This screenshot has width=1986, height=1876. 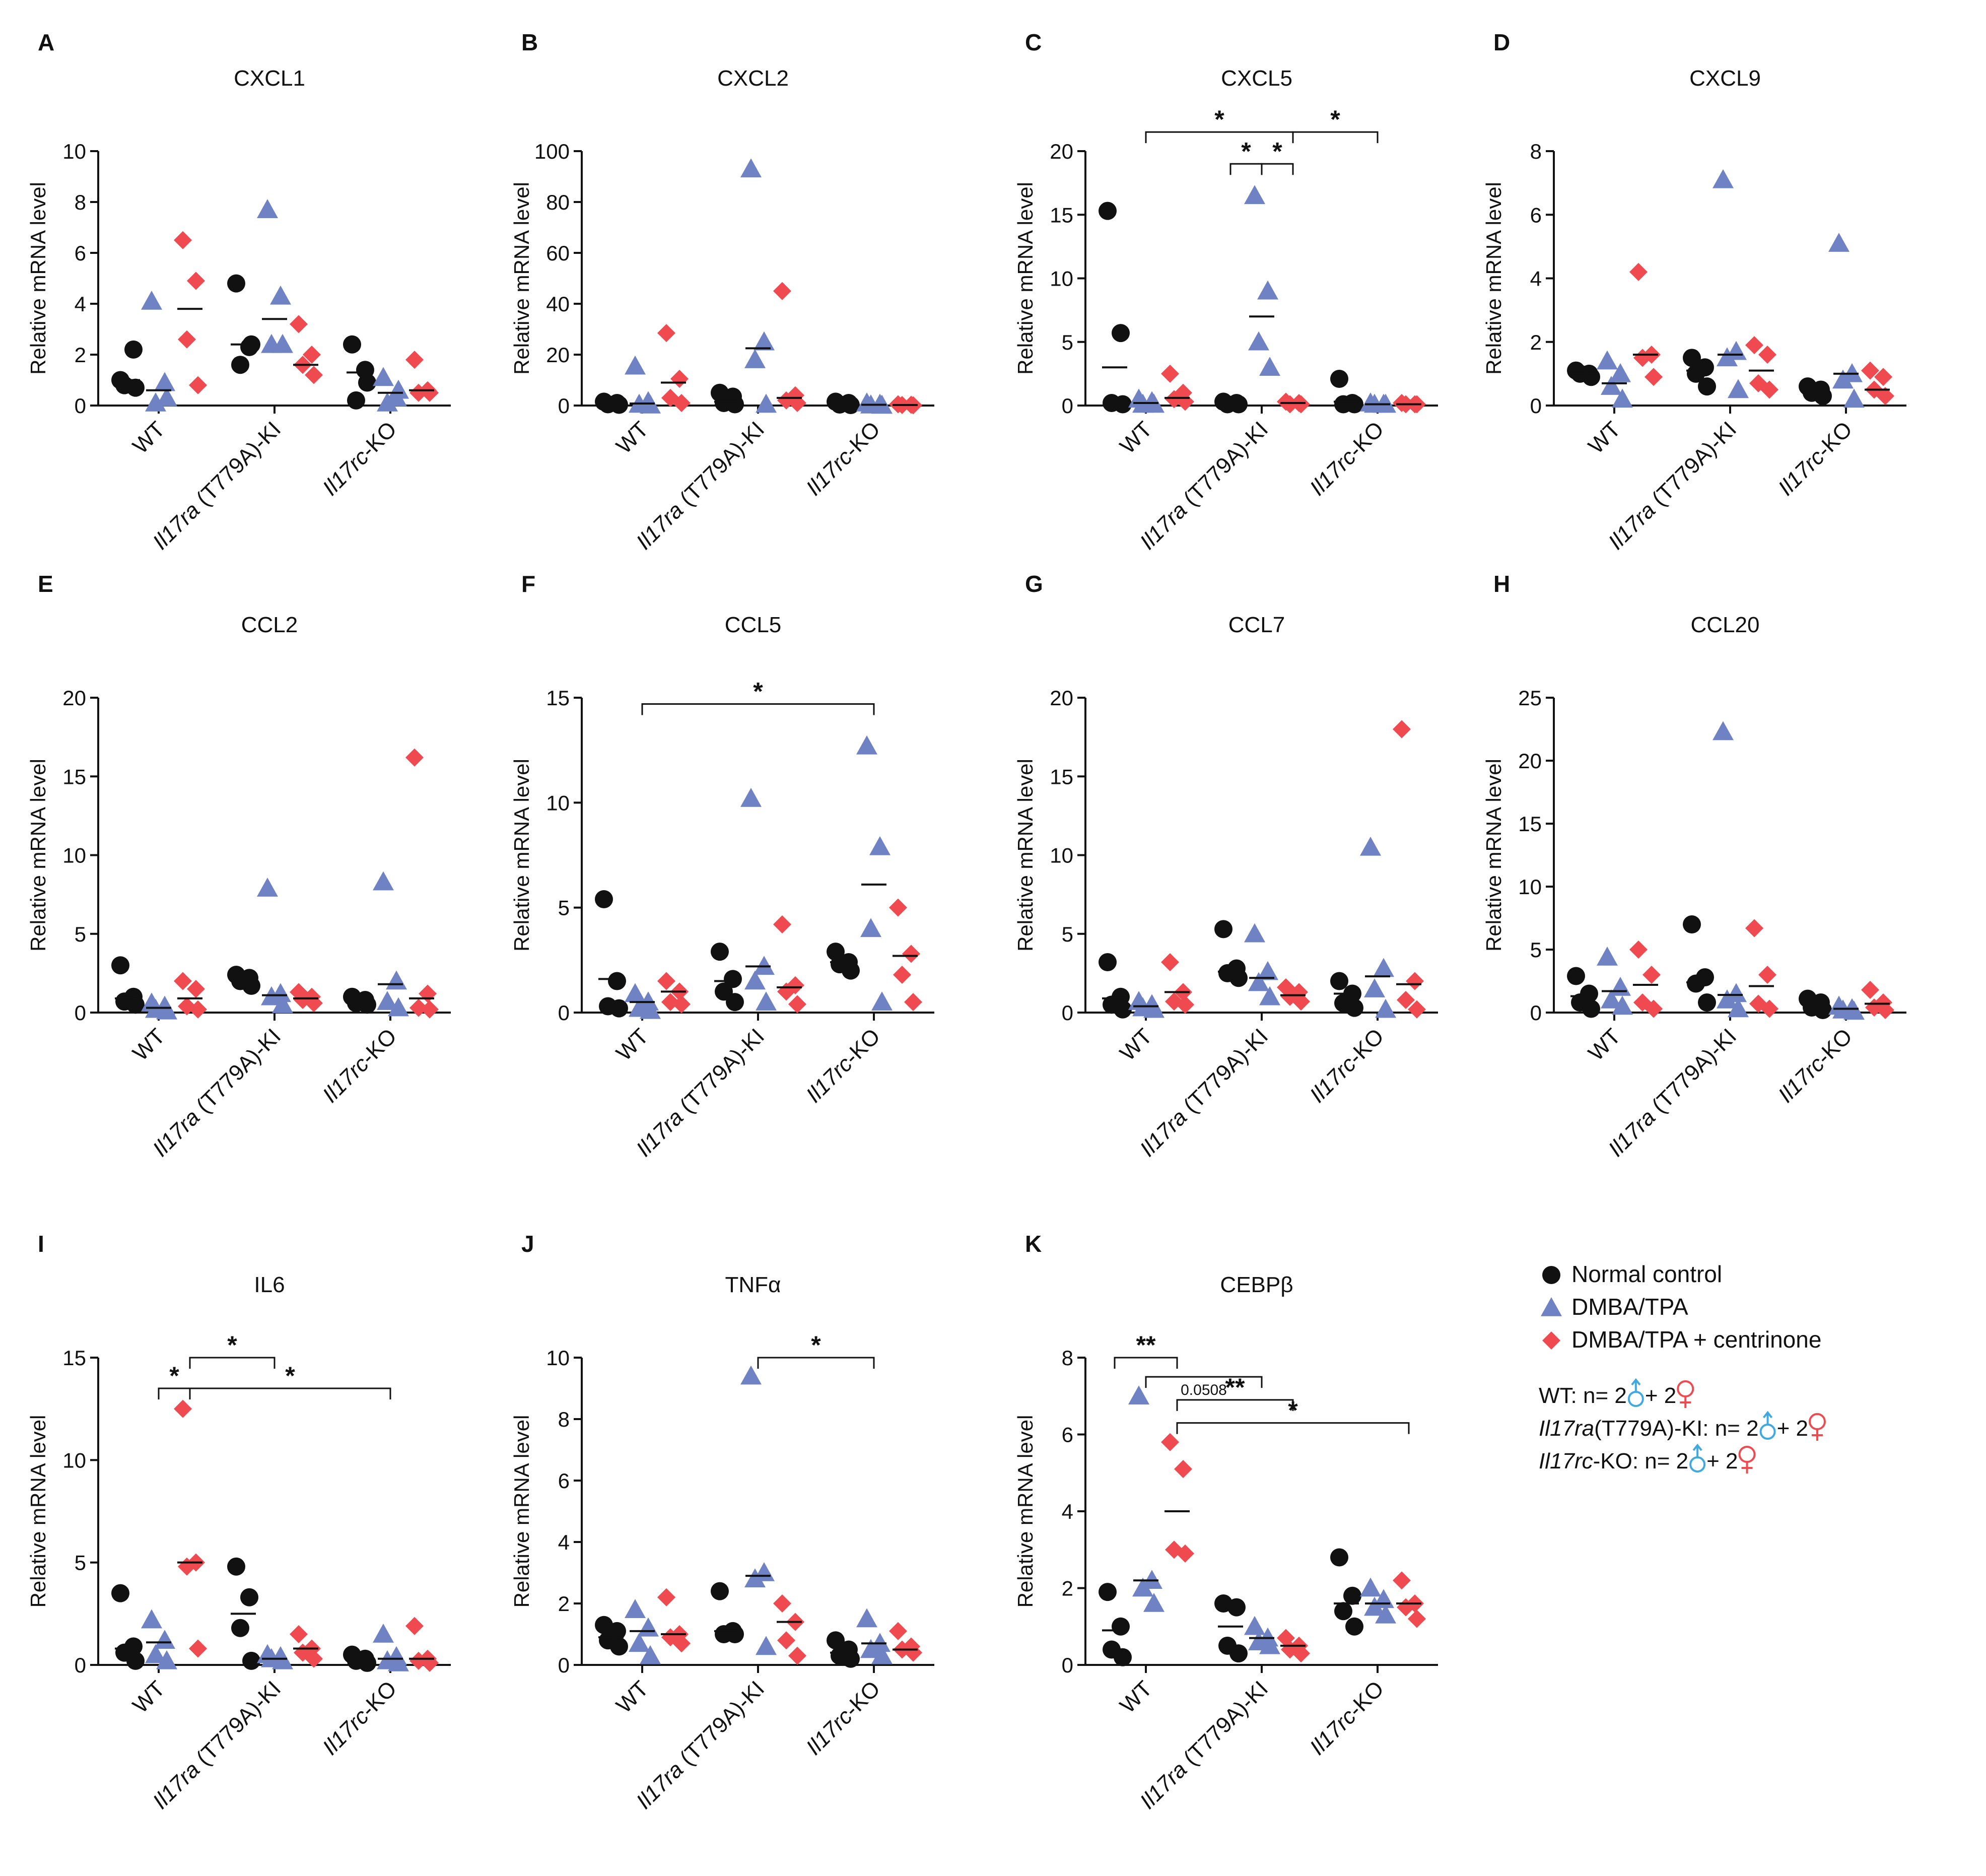 What do you see at coordinates (80, 253) in the screenshot?
I see `y-tick-label: 6` at bounding box center [80, 253].